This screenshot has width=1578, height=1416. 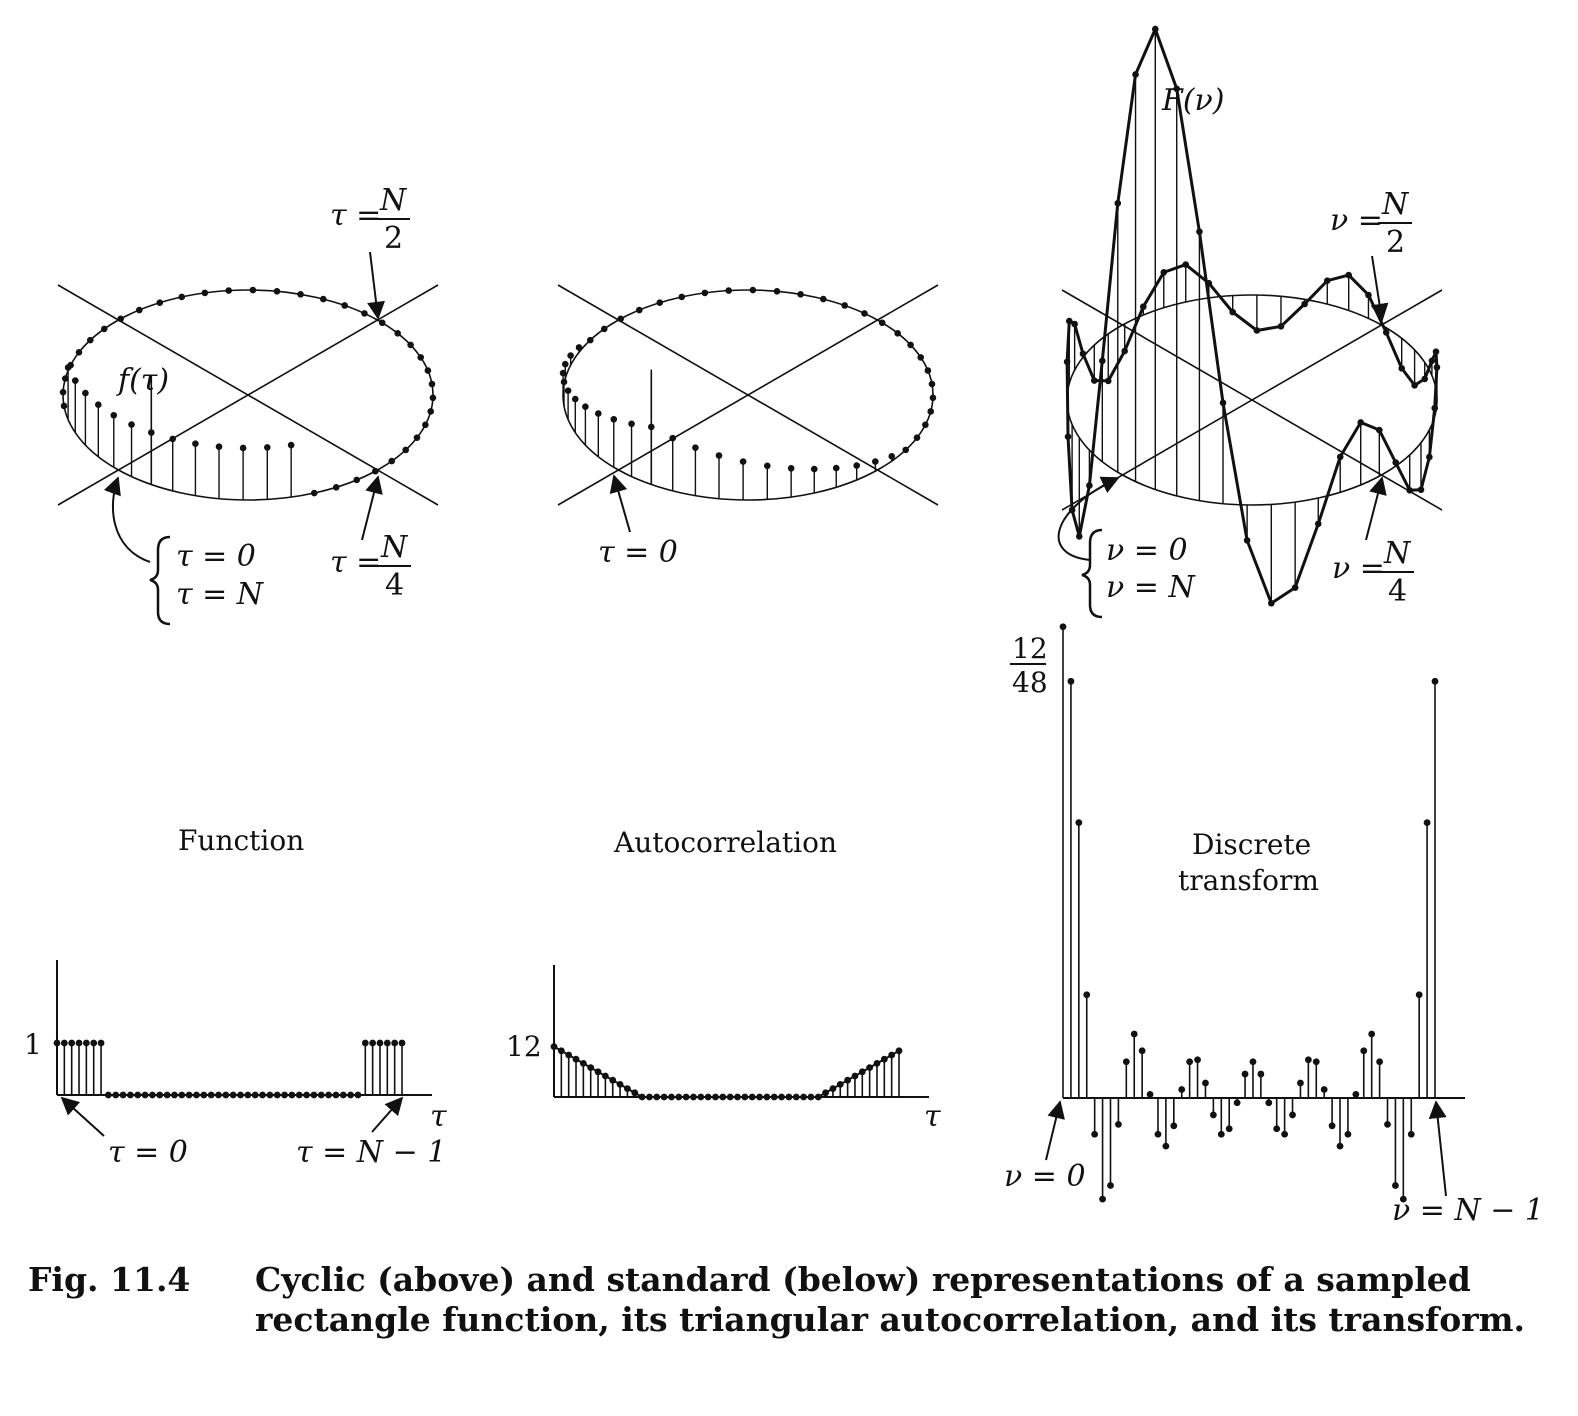 I want to click on tau-axis-label: τ, so click(x=438, y=1116).